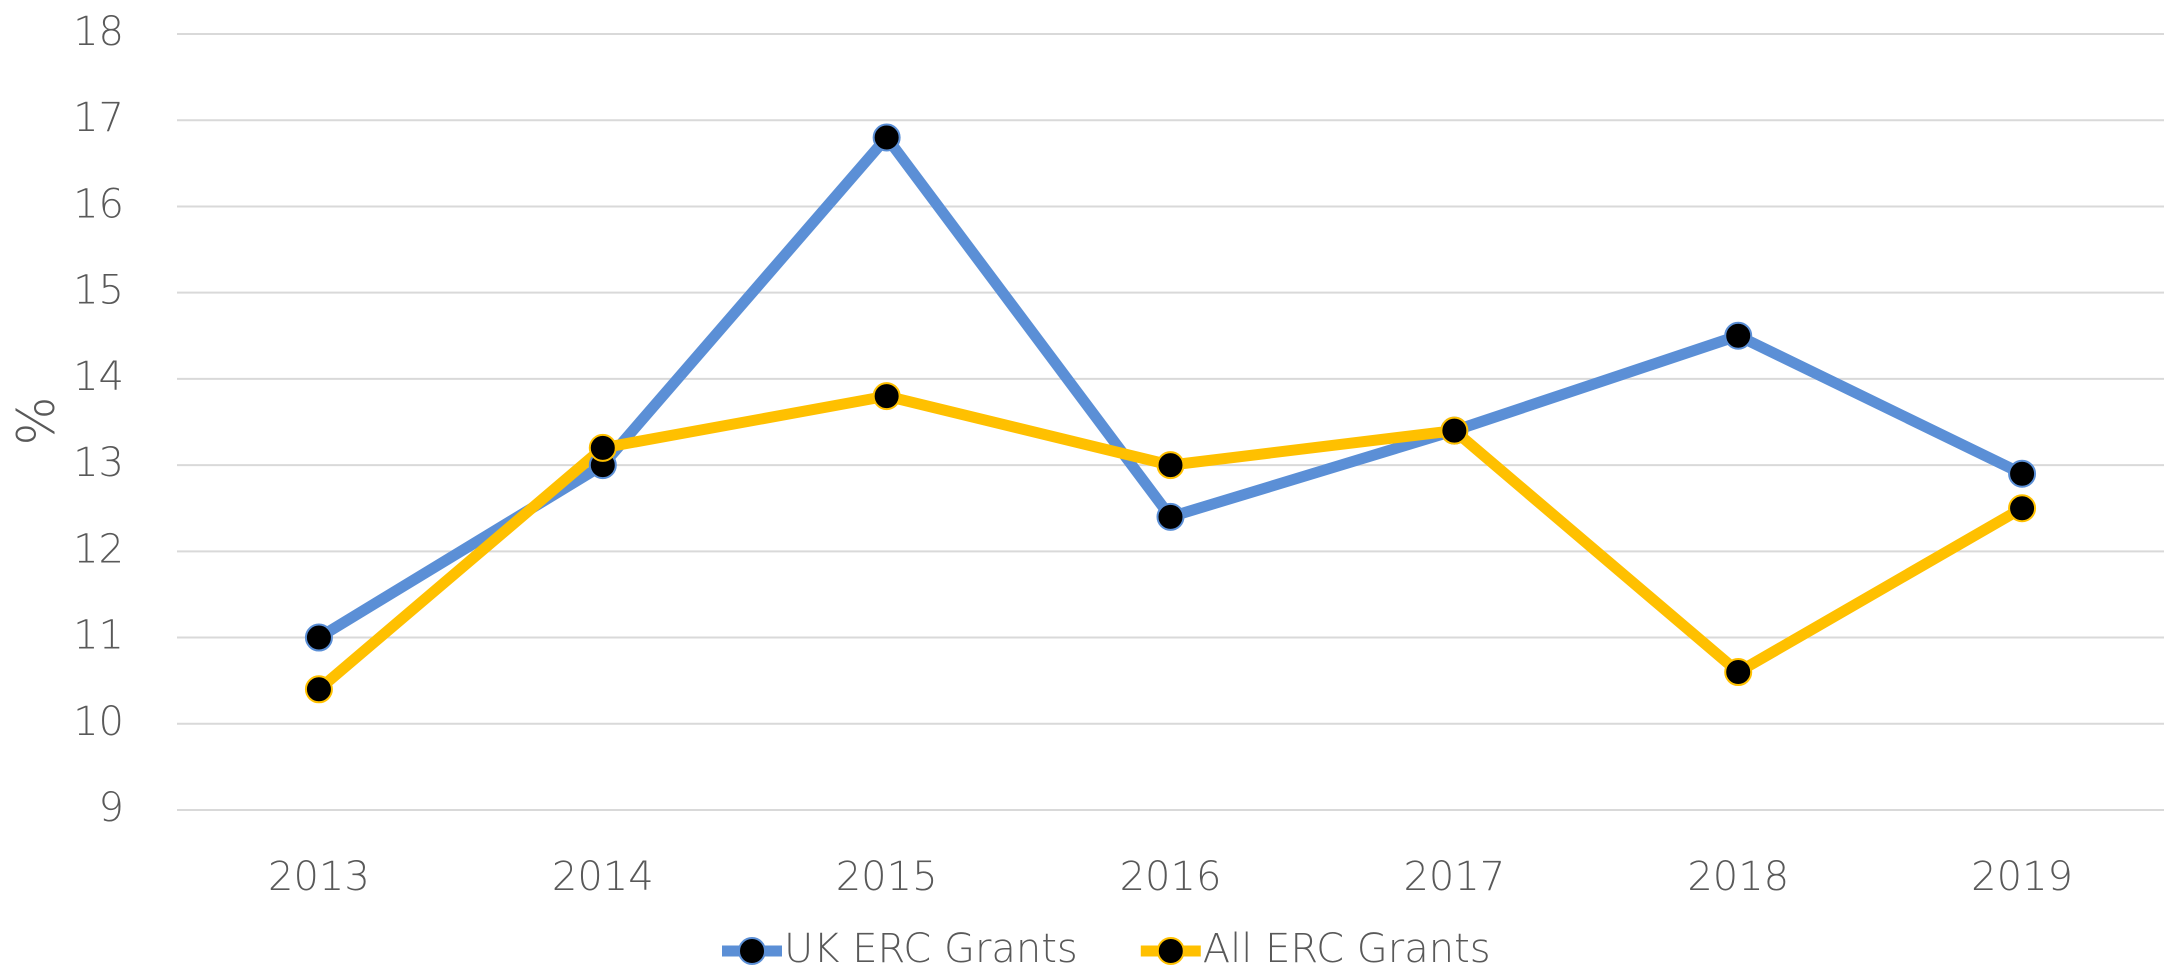 This screenshot has height=974, width=2164. Describe the element at coordinates (1454, 877) in the screenshot. I see `x-tick-label: 2017` at that location.